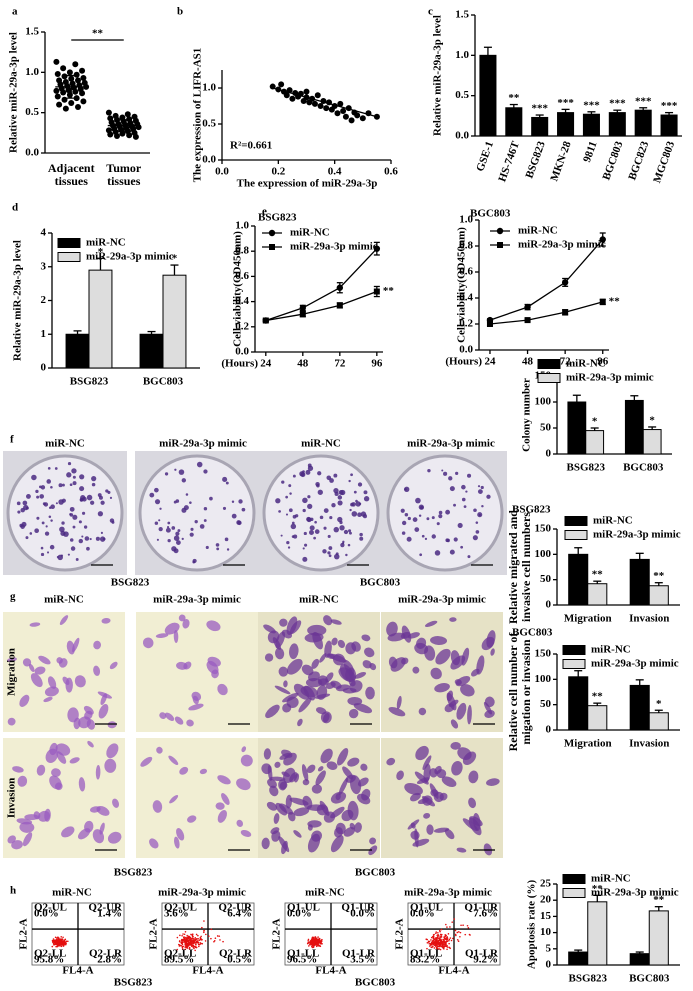 This screenshot has height=991, width=693. Describe the element at coordinates (239, 960) in the screenshot. I see `quadrant-value: 0.5%` at that location.